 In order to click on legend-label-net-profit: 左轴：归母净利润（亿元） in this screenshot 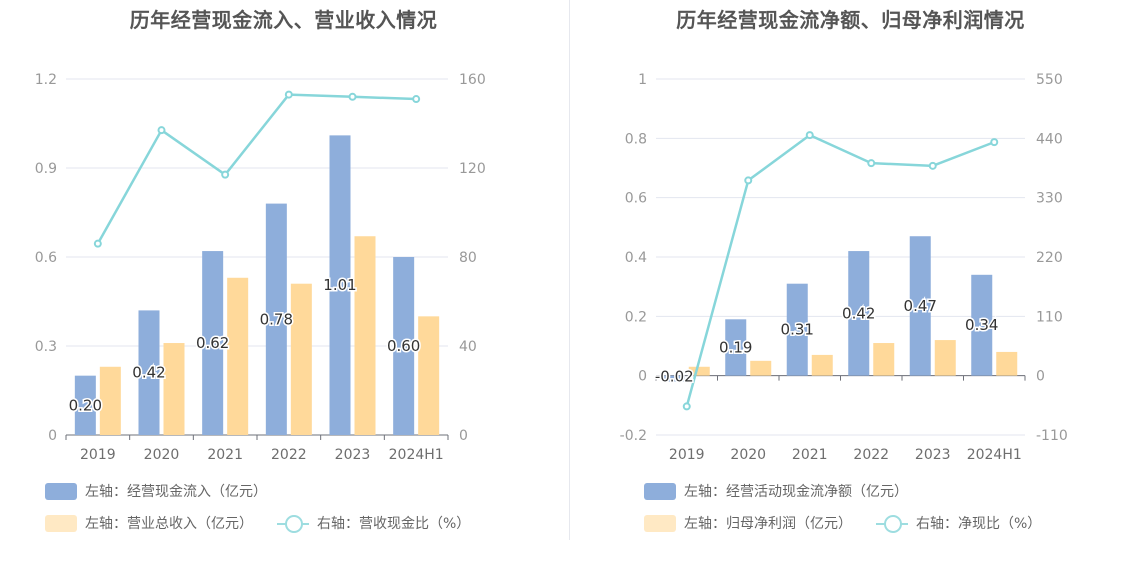, I will do `click(768, 524)`.